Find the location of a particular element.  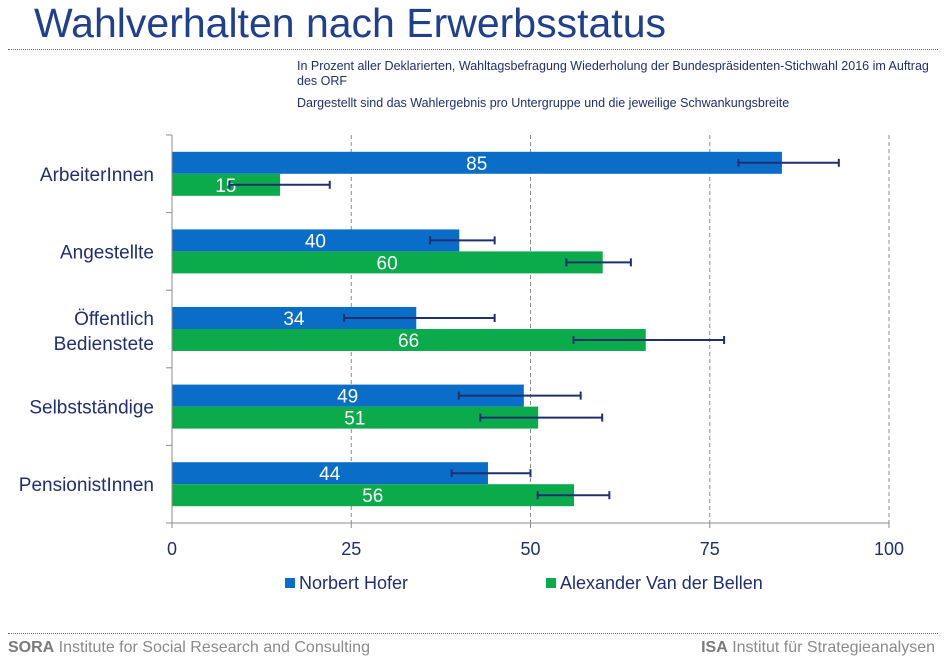

footer-right-text: Institut für Strategieanalysen is located at coordinates (831, 647).